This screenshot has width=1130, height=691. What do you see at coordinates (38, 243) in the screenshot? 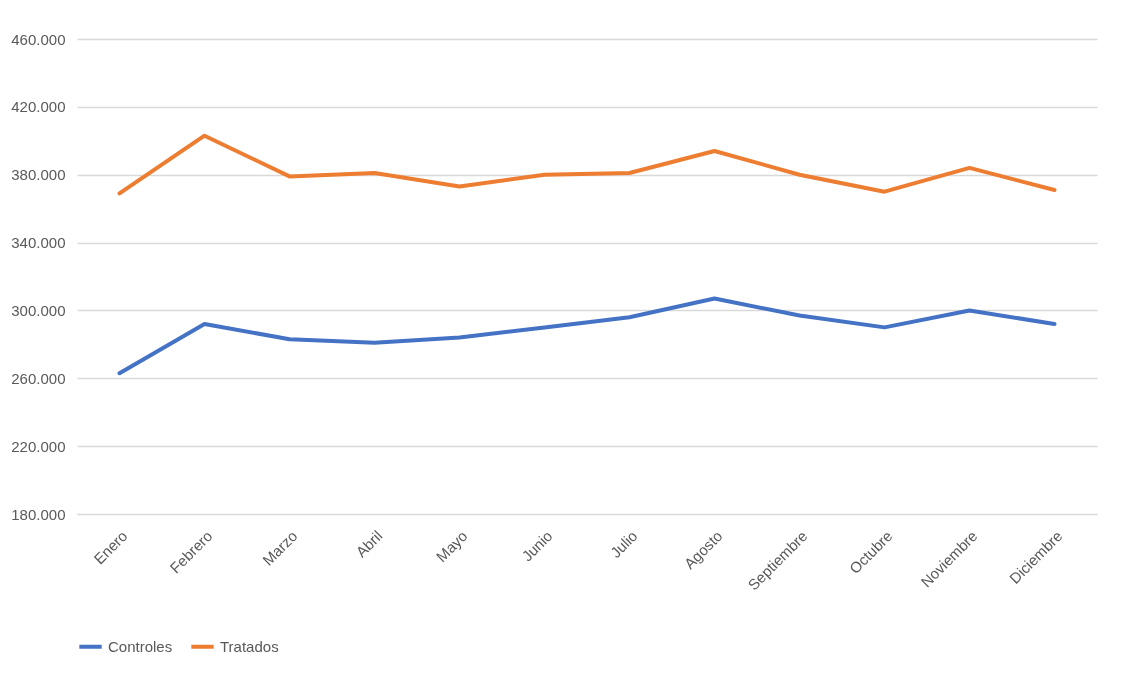
I see `y-tick-label: 340.000` at bounding box center [38, 243].